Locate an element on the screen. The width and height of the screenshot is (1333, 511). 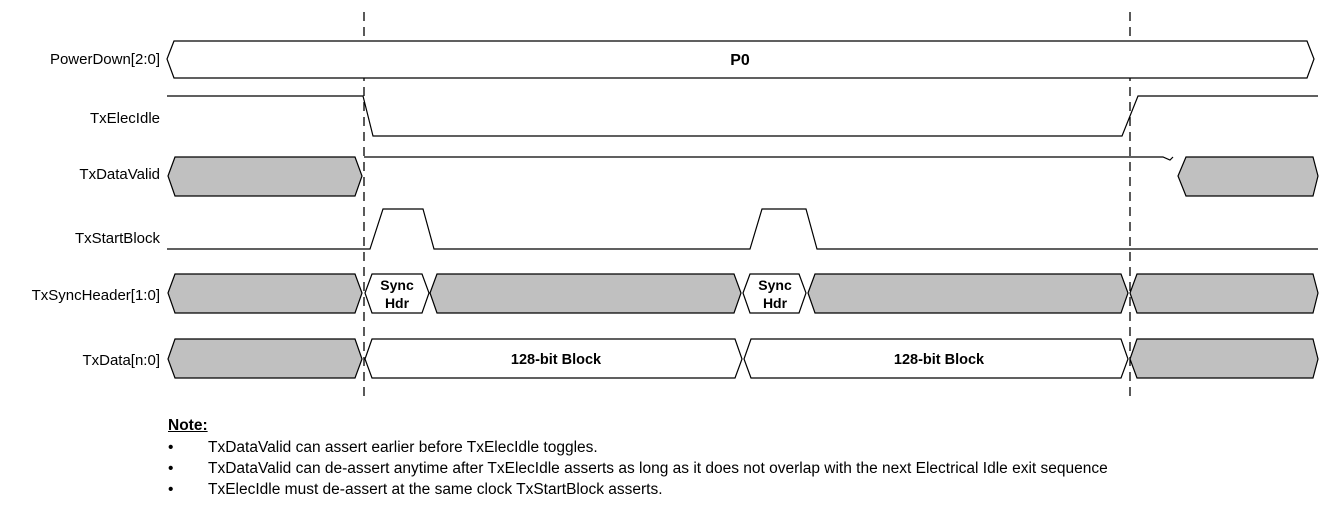
txdatavalid-high-line is located at coordinates (769, 158).